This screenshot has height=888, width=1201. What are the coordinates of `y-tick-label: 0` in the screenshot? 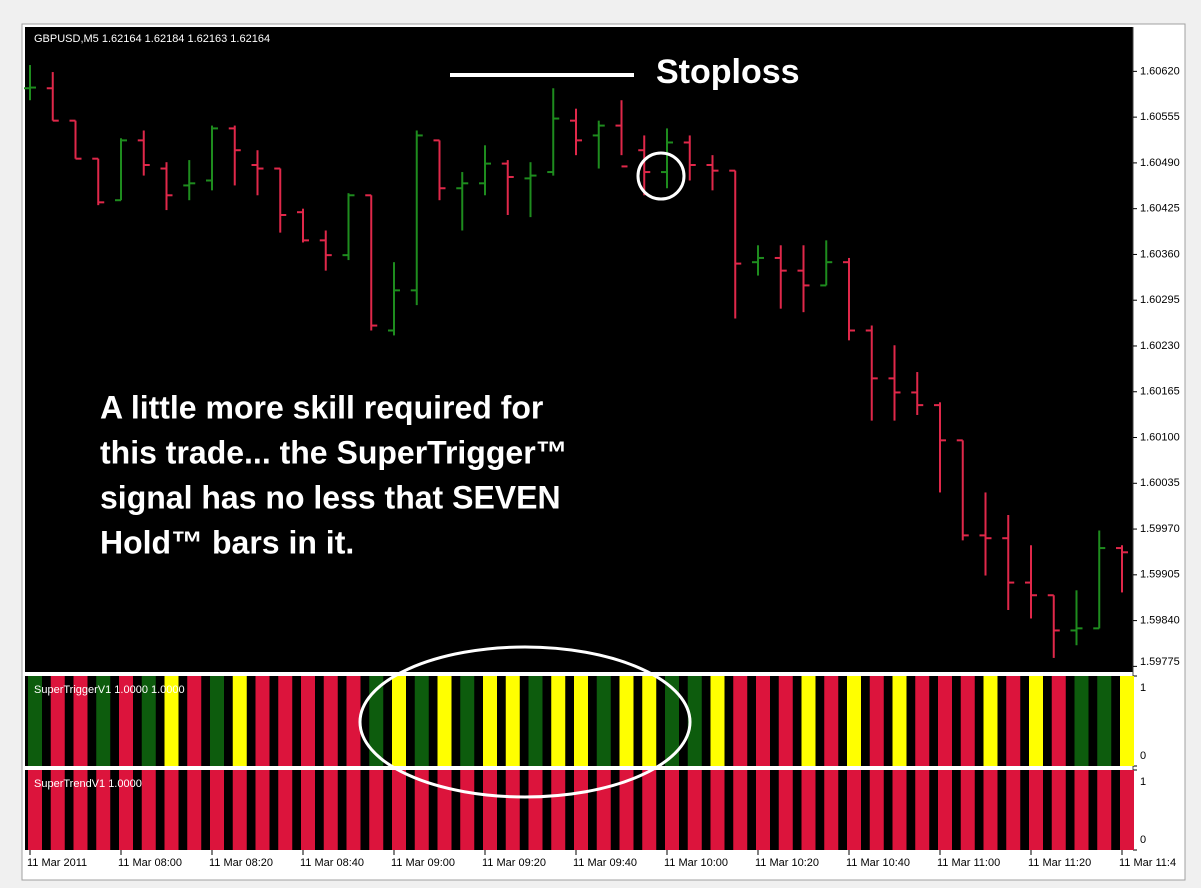 It's located at (1143, 756).